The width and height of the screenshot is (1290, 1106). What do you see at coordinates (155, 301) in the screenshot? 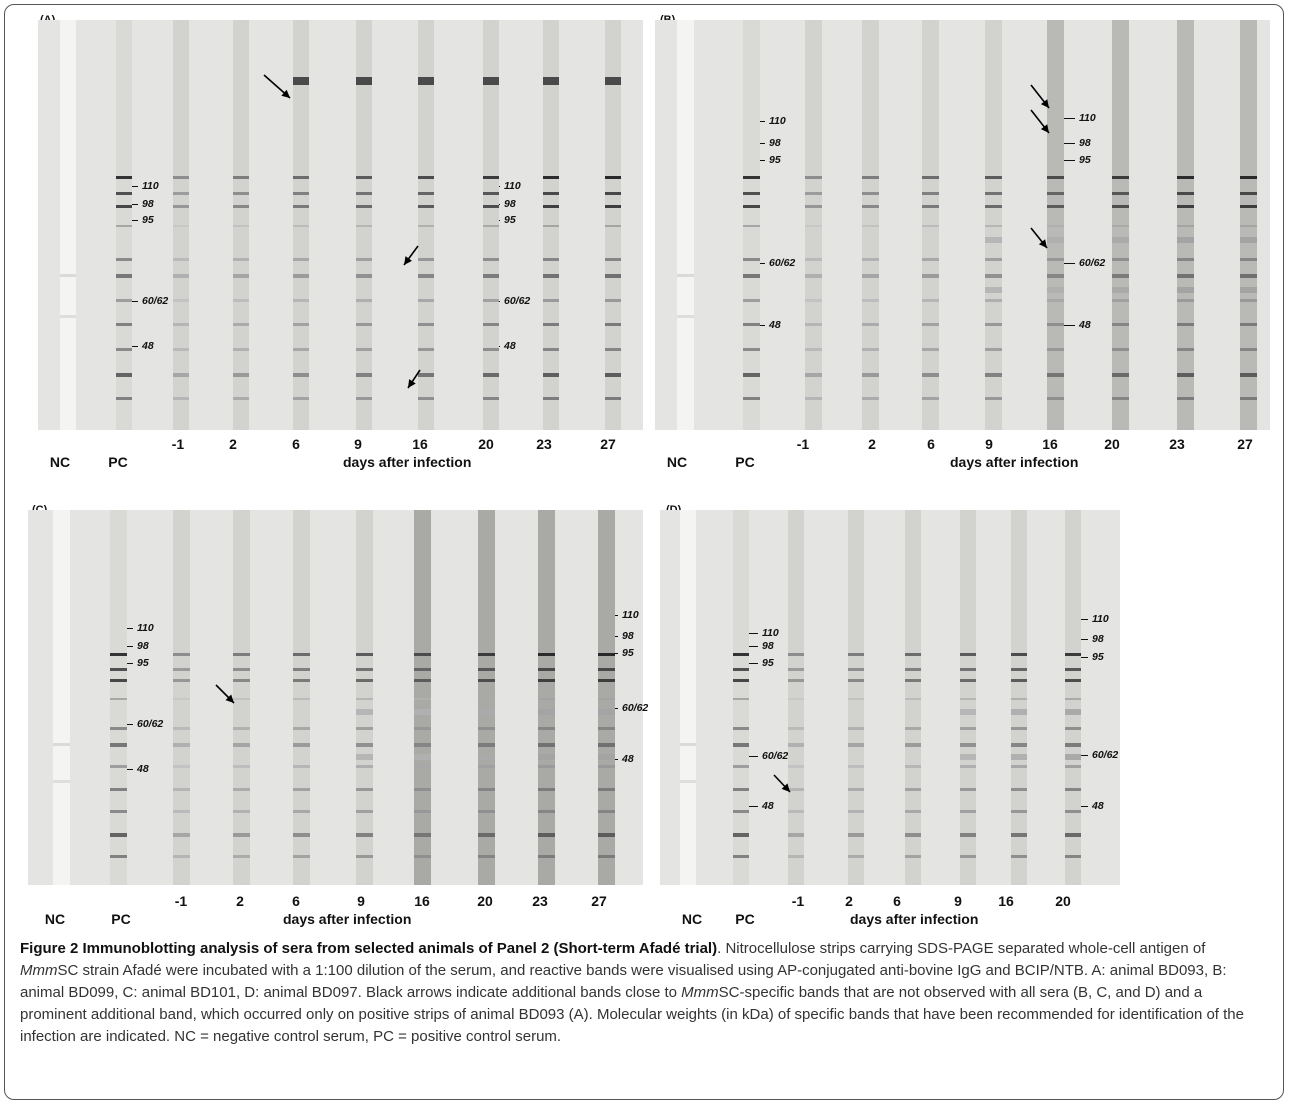
I see `mw-label: 60/62` at bounding box center [155, 301].